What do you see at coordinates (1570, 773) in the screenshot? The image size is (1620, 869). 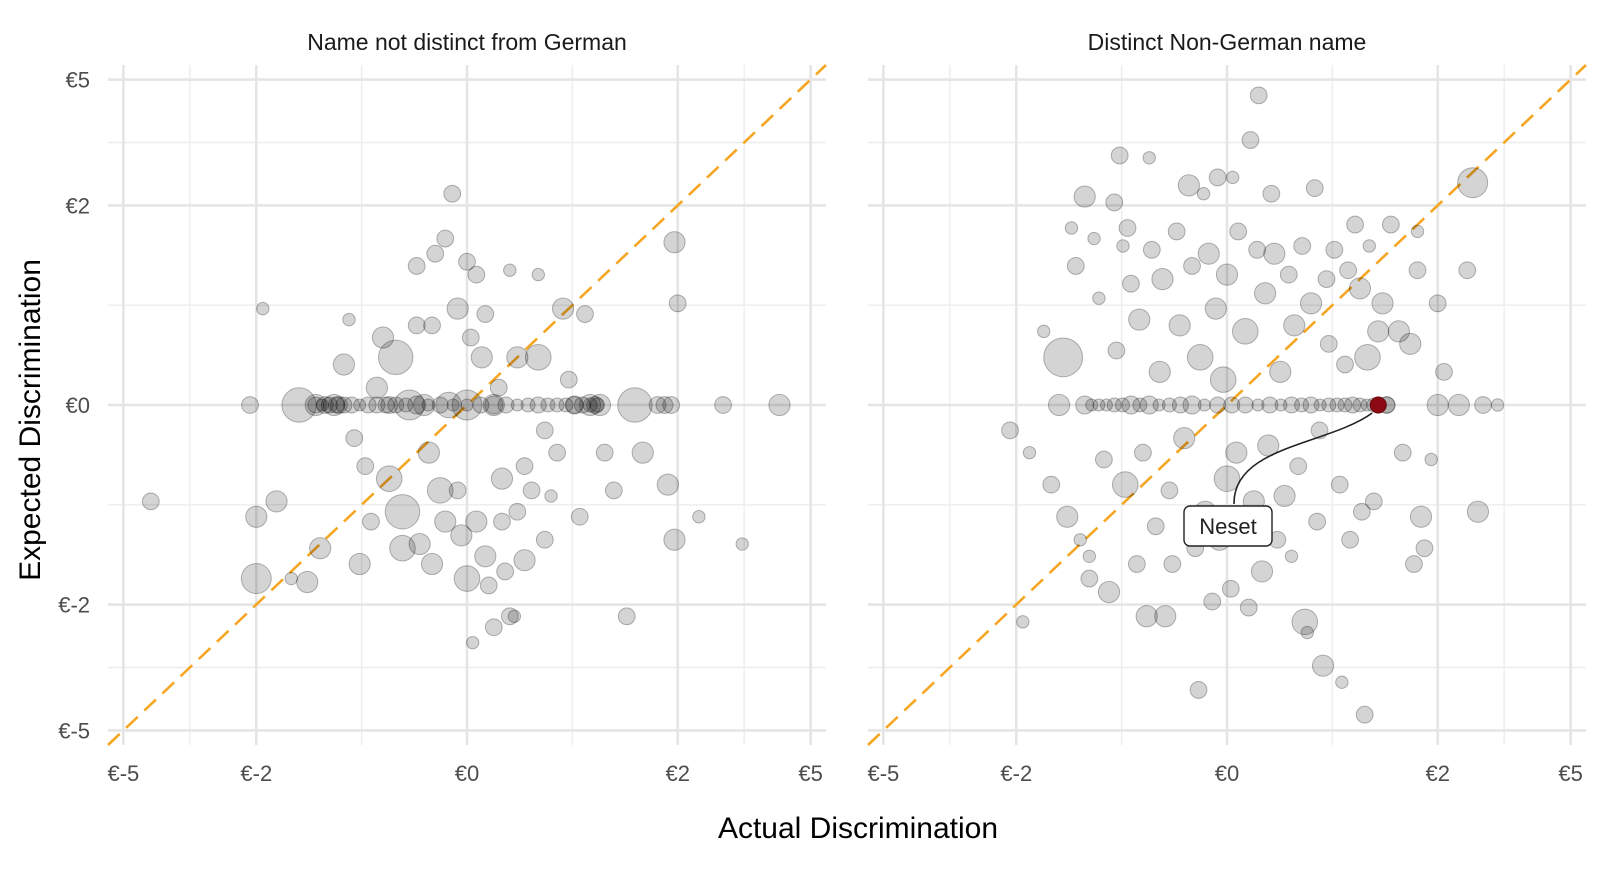 I see `x-tick-label: €5` at bounding box center [1570, 773].